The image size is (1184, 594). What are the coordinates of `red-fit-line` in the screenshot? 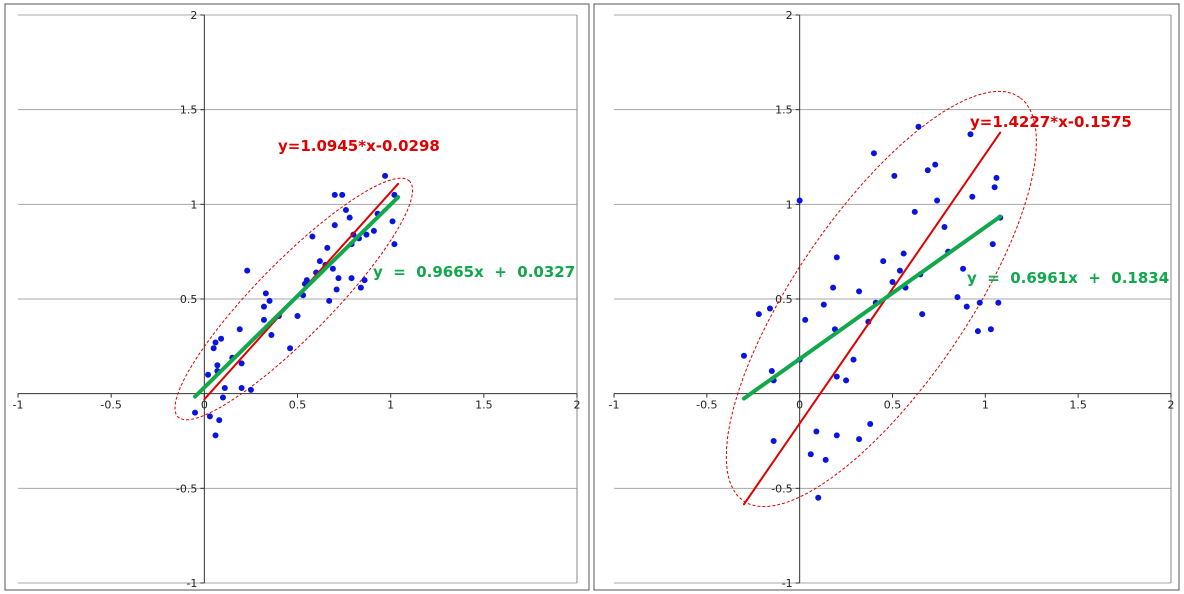 It's located at (872, 318).